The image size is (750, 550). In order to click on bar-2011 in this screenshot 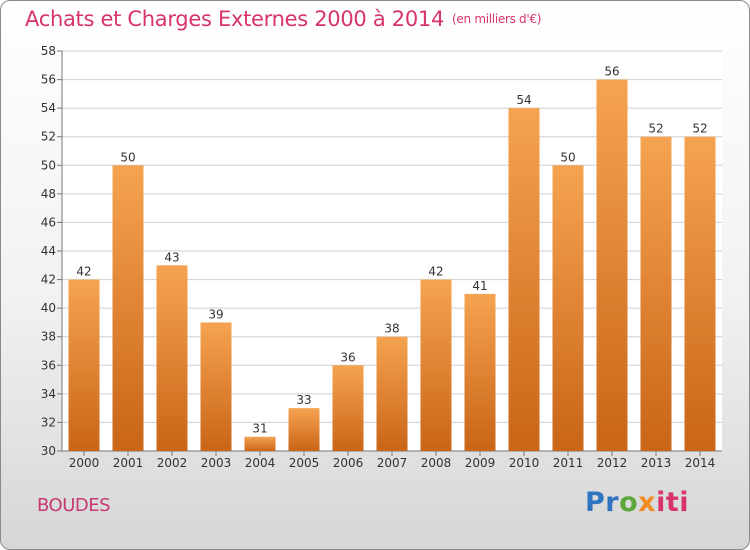, I will do `click(568, 308)`.